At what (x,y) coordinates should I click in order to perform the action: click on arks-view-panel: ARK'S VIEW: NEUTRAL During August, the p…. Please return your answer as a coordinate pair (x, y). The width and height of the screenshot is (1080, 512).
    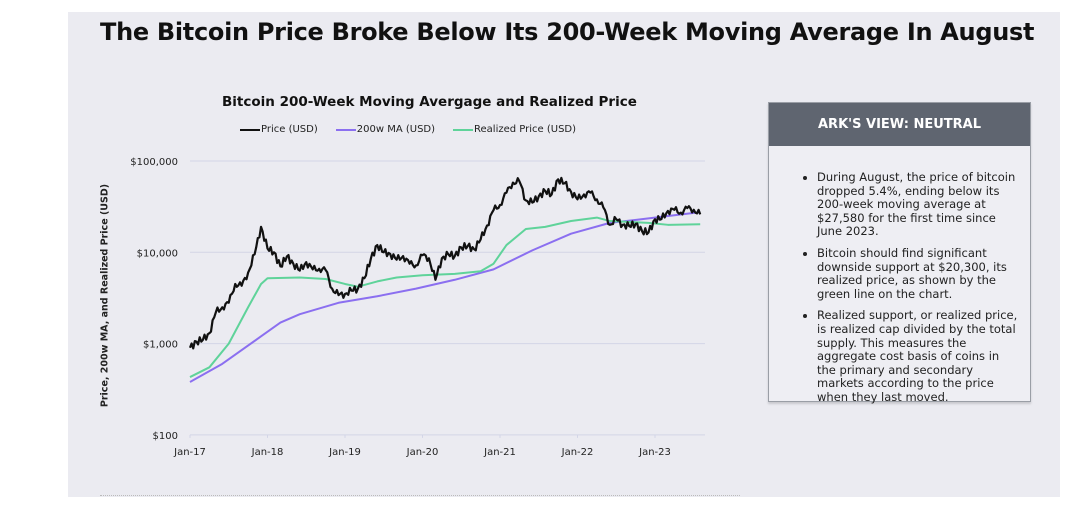
    Looking at the image, I should click on (899, 253).